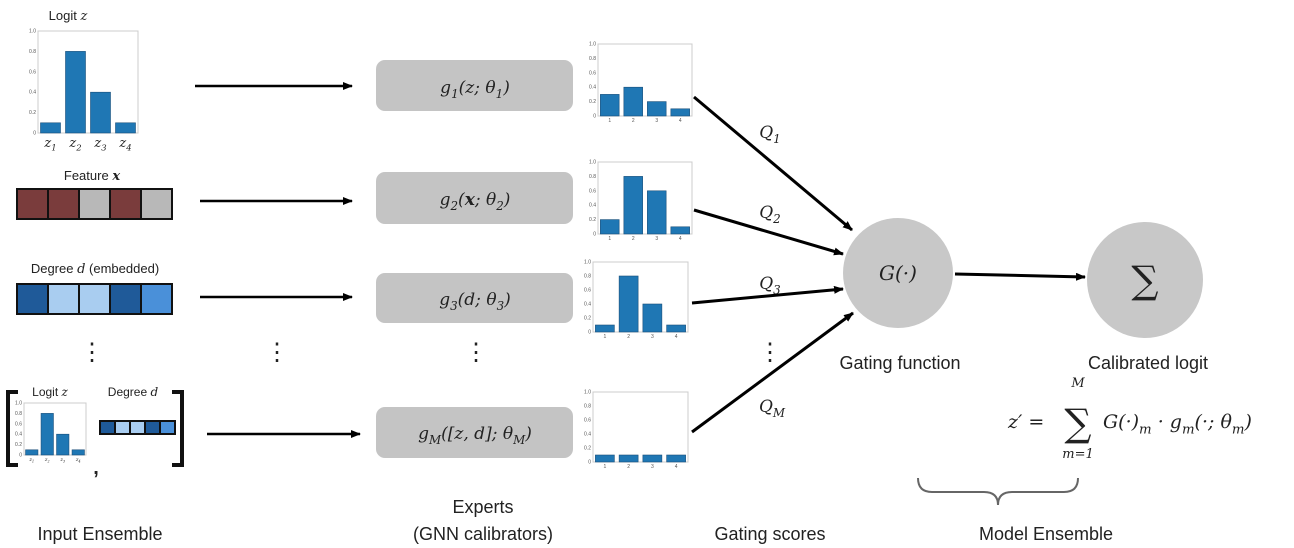 The width and height of the screenshot is (1294, 548). Describe the element at coordinates (1214, 422) in the screenshot. I see `math-segment: (·; θ` at that location.